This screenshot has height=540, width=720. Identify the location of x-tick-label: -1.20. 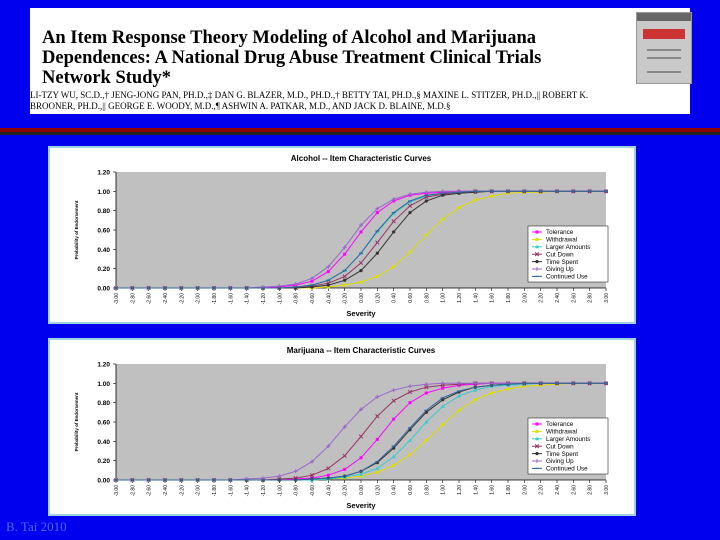
(264, 299).